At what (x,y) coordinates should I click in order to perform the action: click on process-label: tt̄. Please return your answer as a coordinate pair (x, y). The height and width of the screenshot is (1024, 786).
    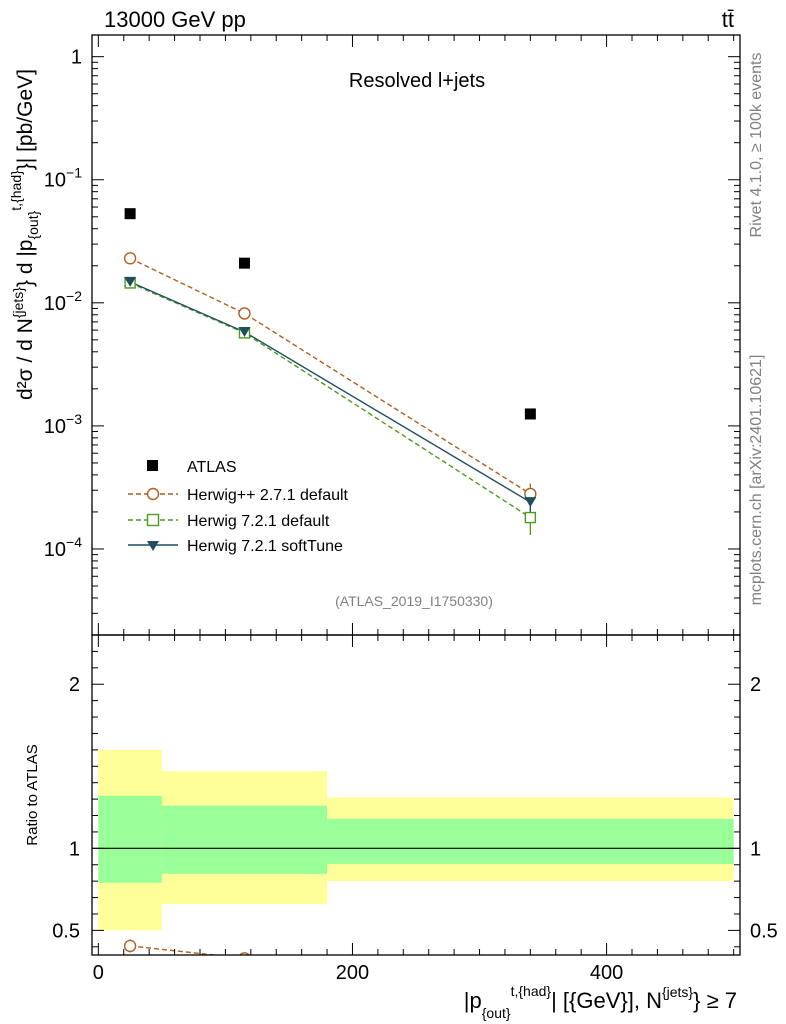
    Looking at the image, I should click on (728, 19).